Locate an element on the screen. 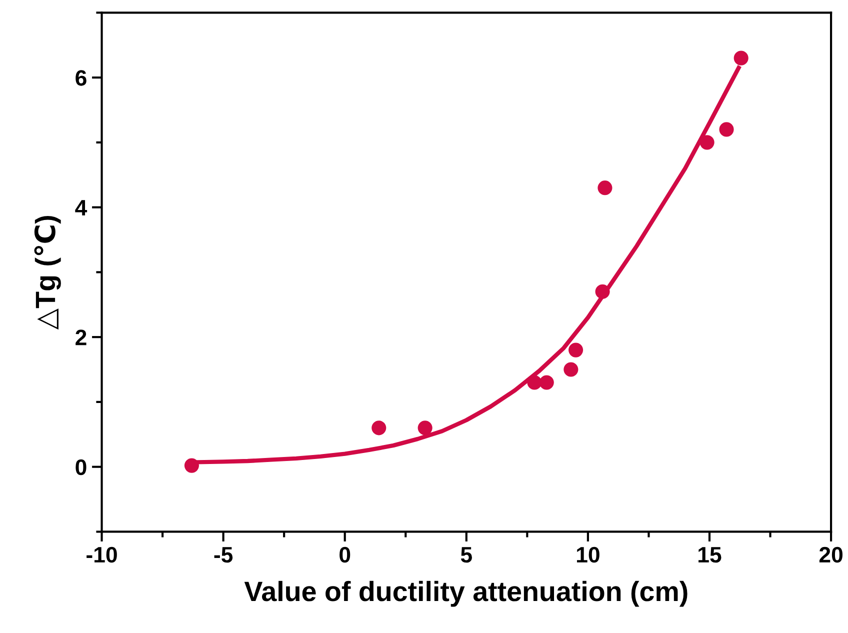 The width and height of the screenshot is (848, 633). y-axis-title: △Tg (℃) is located at coordinates (47, 273).